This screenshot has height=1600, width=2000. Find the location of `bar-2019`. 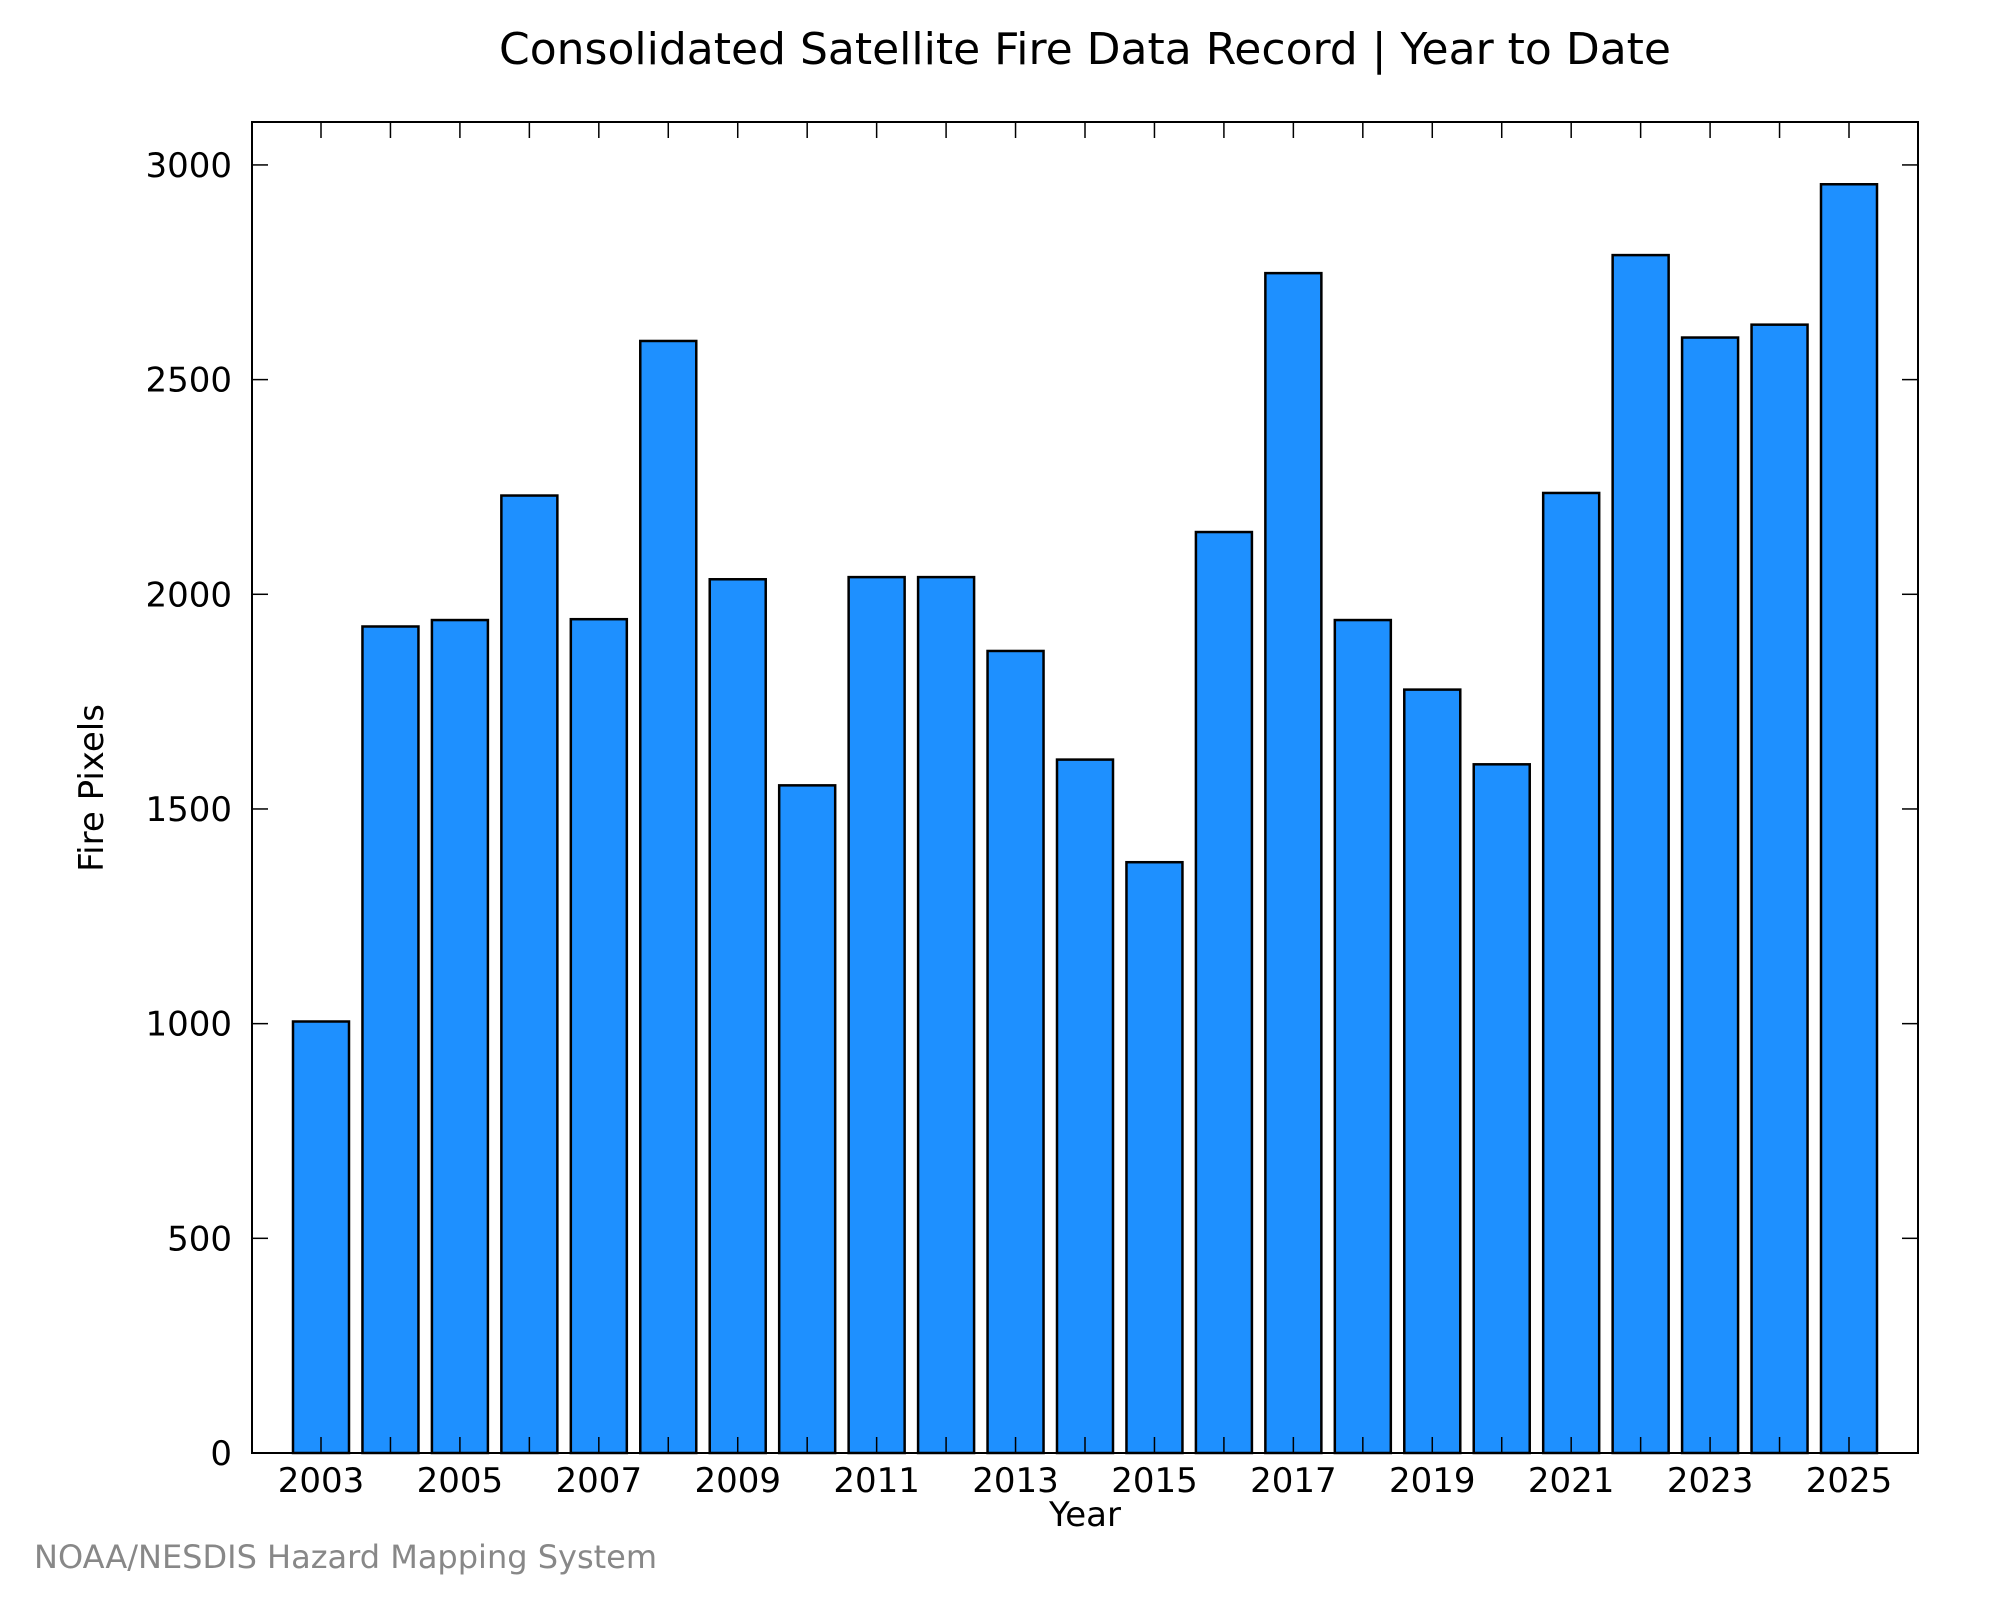

bar-2019 is located at coordinates (1432, 1071).